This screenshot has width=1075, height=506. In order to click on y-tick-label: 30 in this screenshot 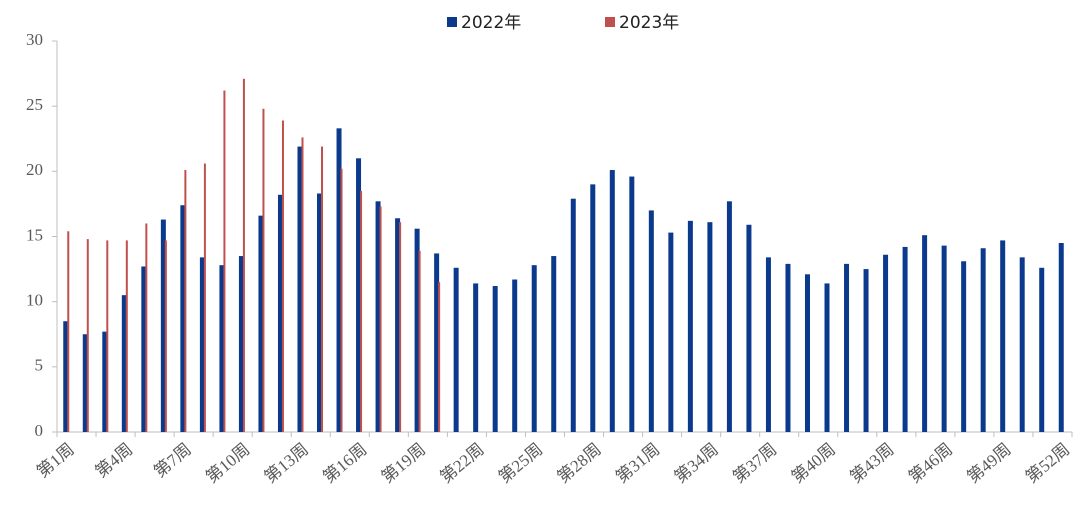, I will do `click(34, 39)`.